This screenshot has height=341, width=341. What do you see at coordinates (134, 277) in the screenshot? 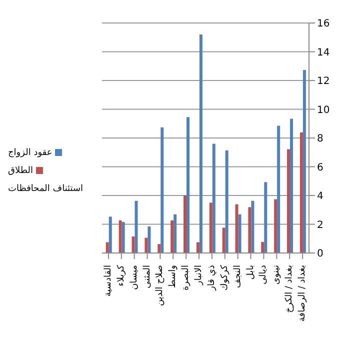
I see `x-tick-label: ميسان` at bounding box center [134, 277].